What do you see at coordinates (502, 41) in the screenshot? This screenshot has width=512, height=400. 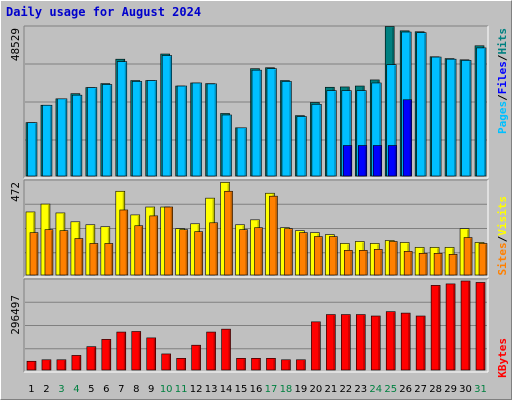 I see `legend-hits: Hits` at bounding box center [502, 41].